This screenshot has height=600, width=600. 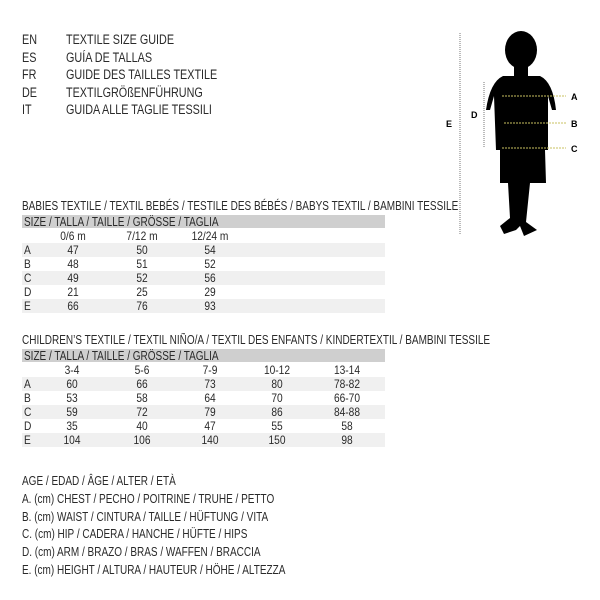 I want to click on table-cell: 50, so click(x=142, y=250).